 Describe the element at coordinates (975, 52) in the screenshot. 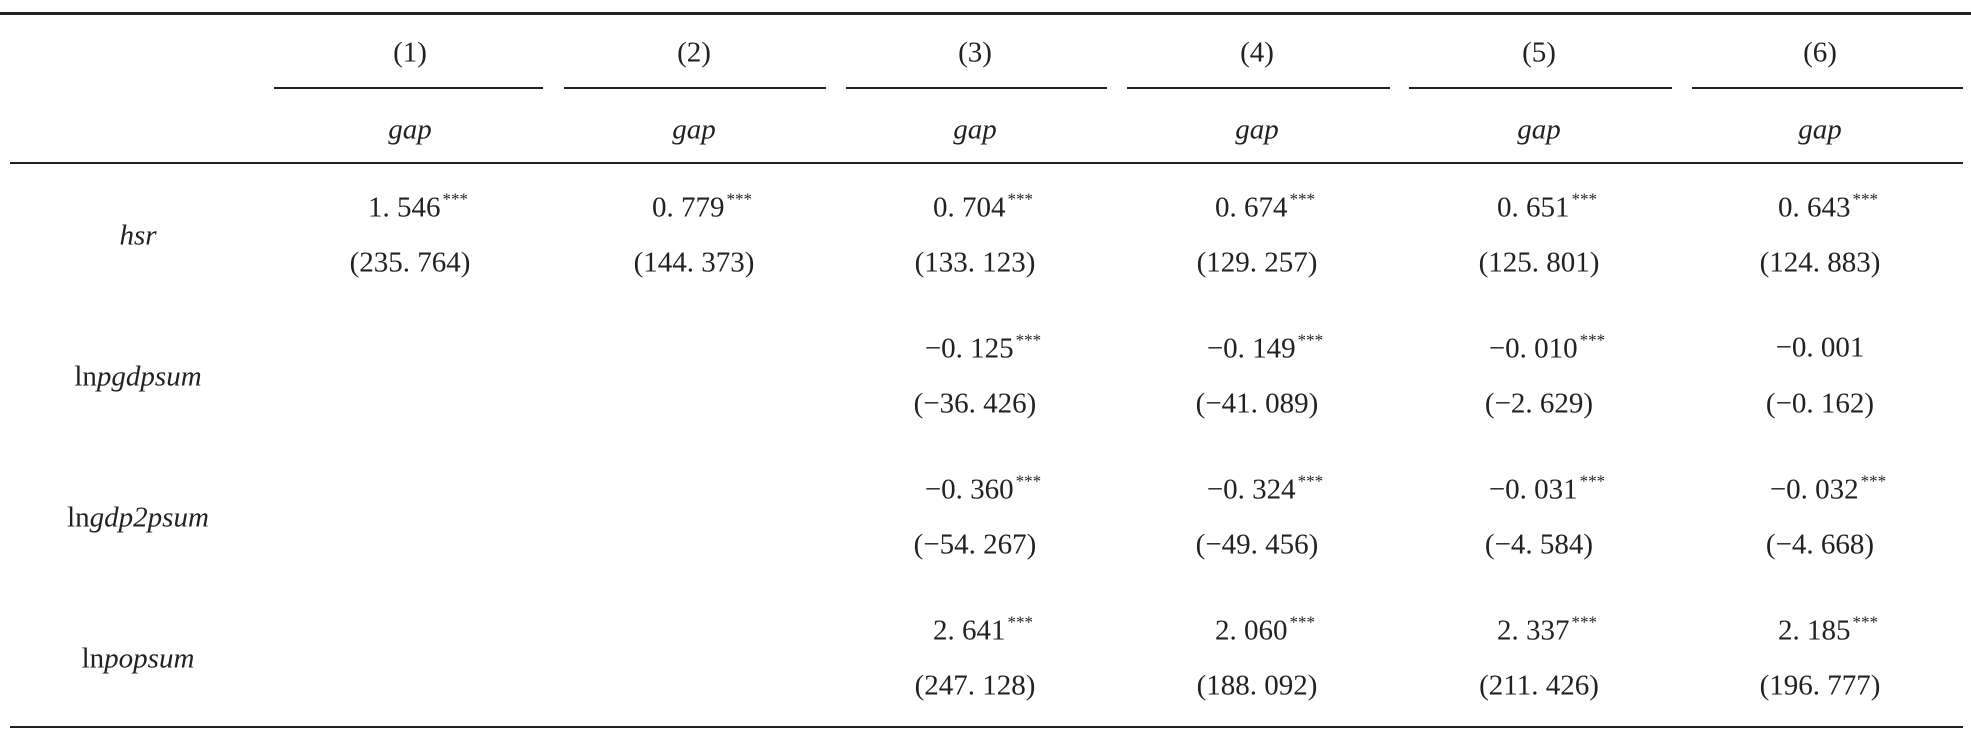

I see `column-number: (3)` at that location.